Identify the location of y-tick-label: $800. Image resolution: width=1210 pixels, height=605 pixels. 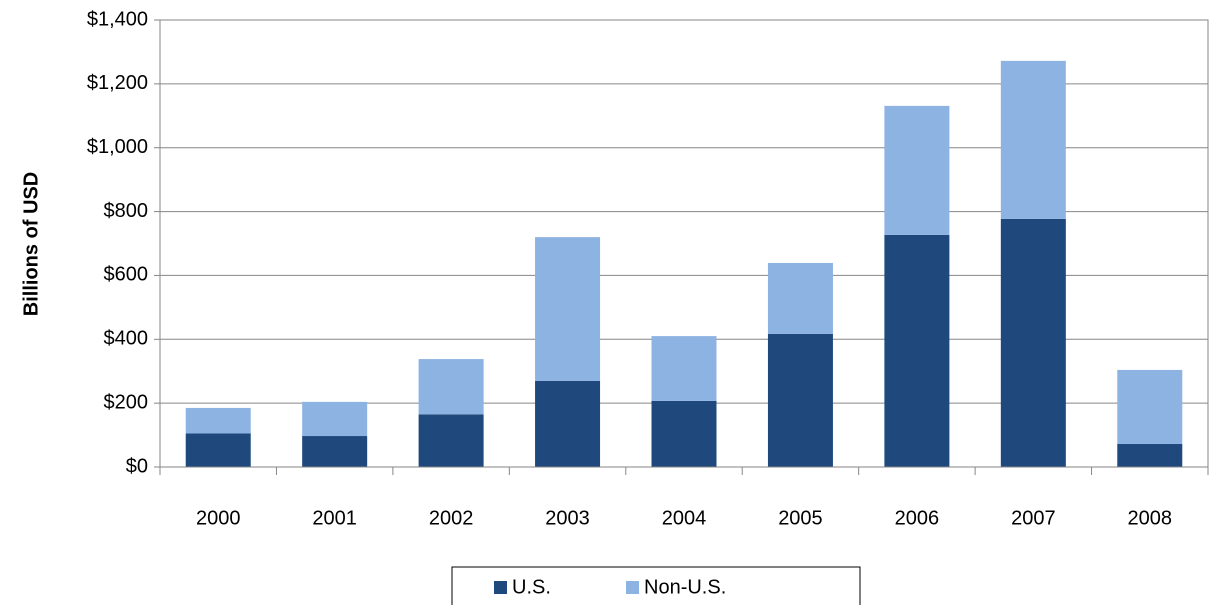
(126, 211).